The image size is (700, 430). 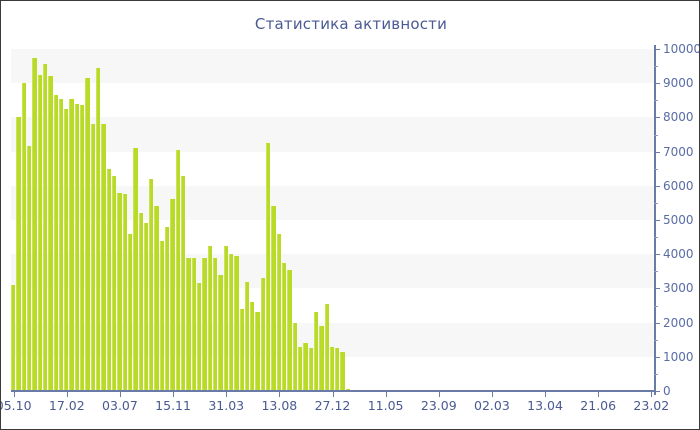 I want to click on x-axis-tick-label: 15.11, so click(x=173, y=405).